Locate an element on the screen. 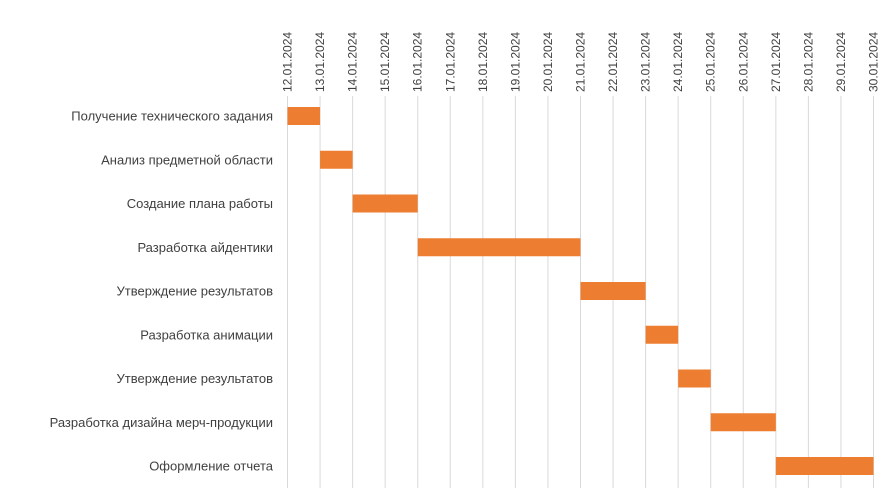 The height and width of the screenshot is (494, 894). x-tick-label: 25.01.2024 is located at coordinates (711, 62).